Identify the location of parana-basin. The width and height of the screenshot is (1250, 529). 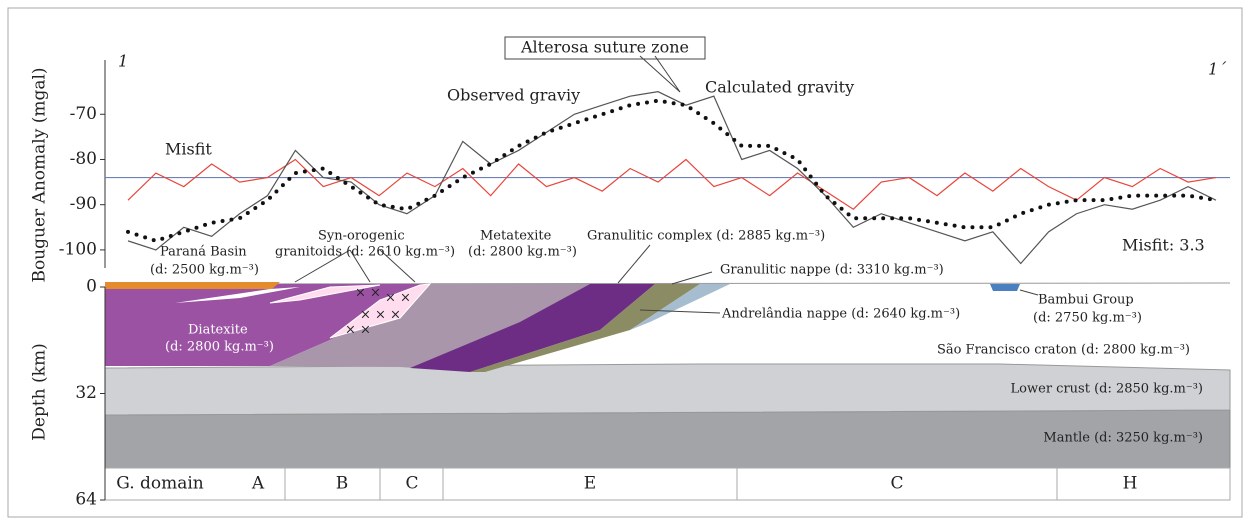
(192, 285).